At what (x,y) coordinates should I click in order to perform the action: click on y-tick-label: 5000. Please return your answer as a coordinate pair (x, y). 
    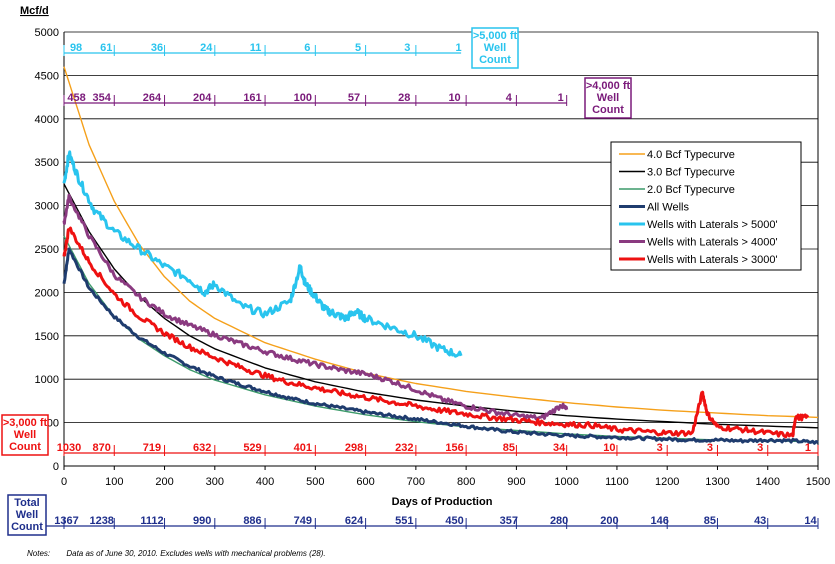
    Looking at the image, I should click on (47, 33).